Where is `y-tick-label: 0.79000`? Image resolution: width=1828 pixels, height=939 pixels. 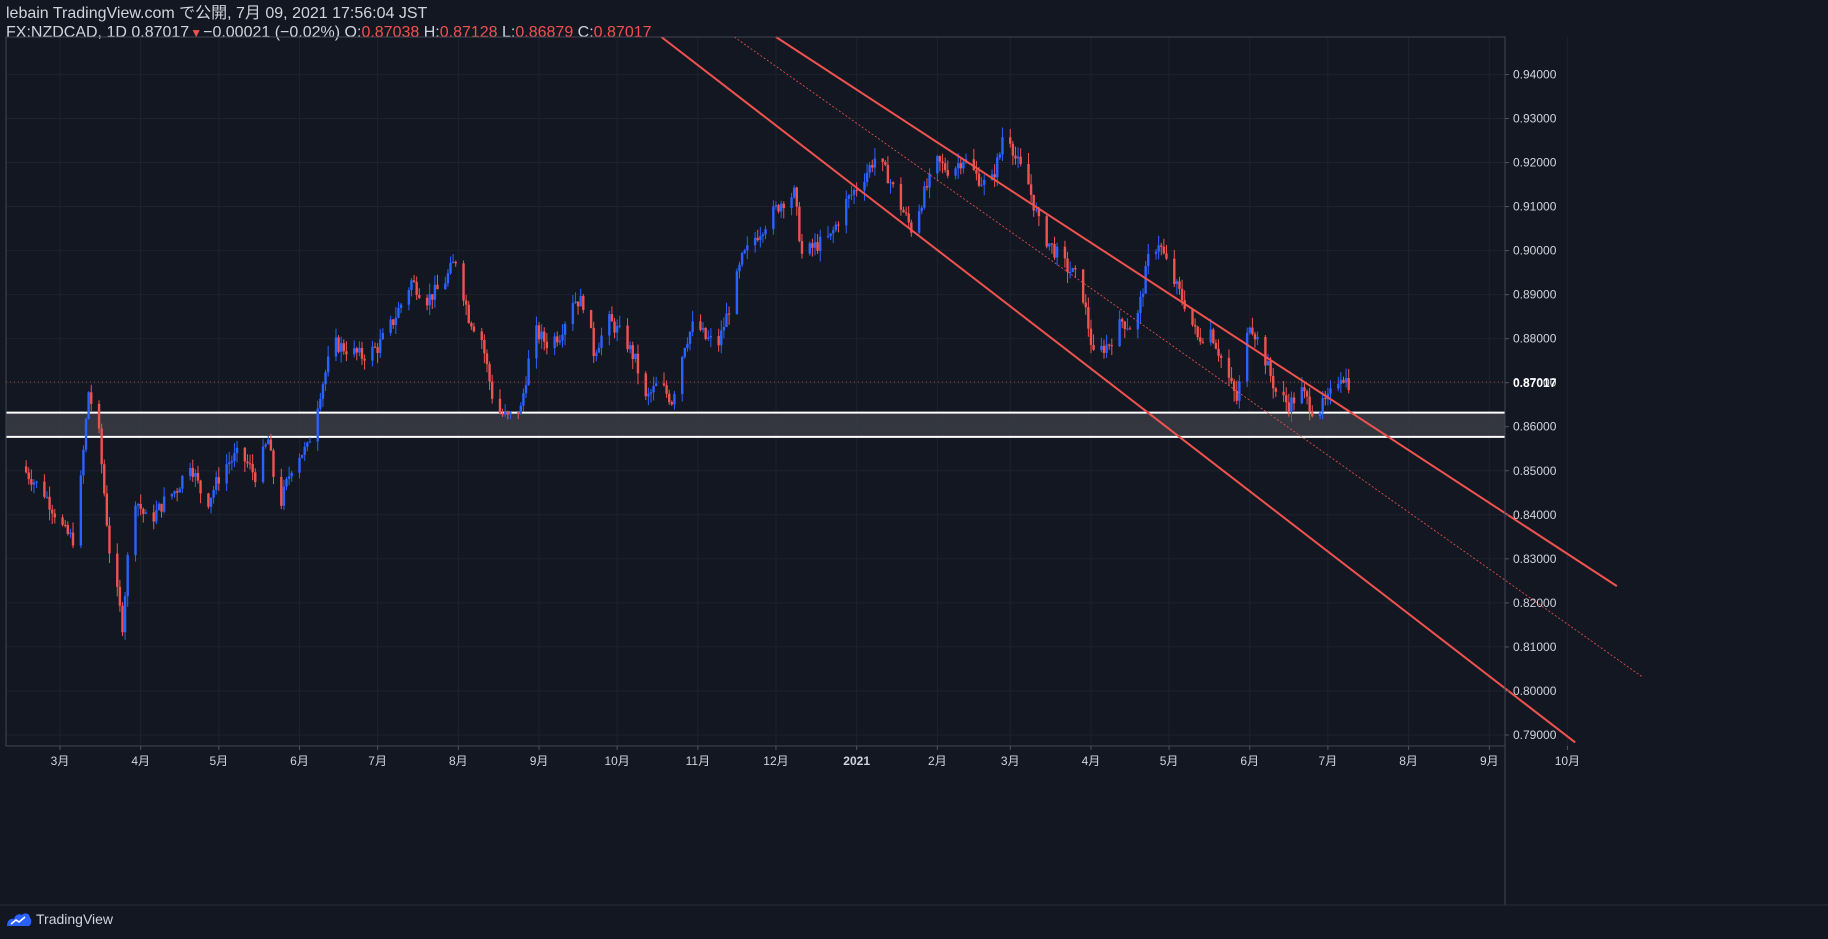 y-tick-label: 0.79000 is located at coordinates (1535, 735).